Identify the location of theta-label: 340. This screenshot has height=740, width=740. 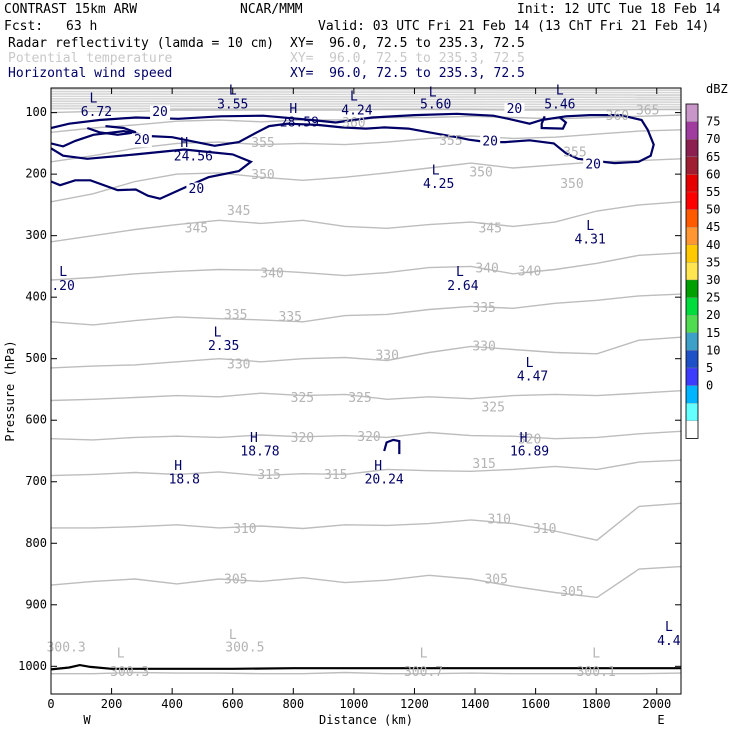
(529, 271).